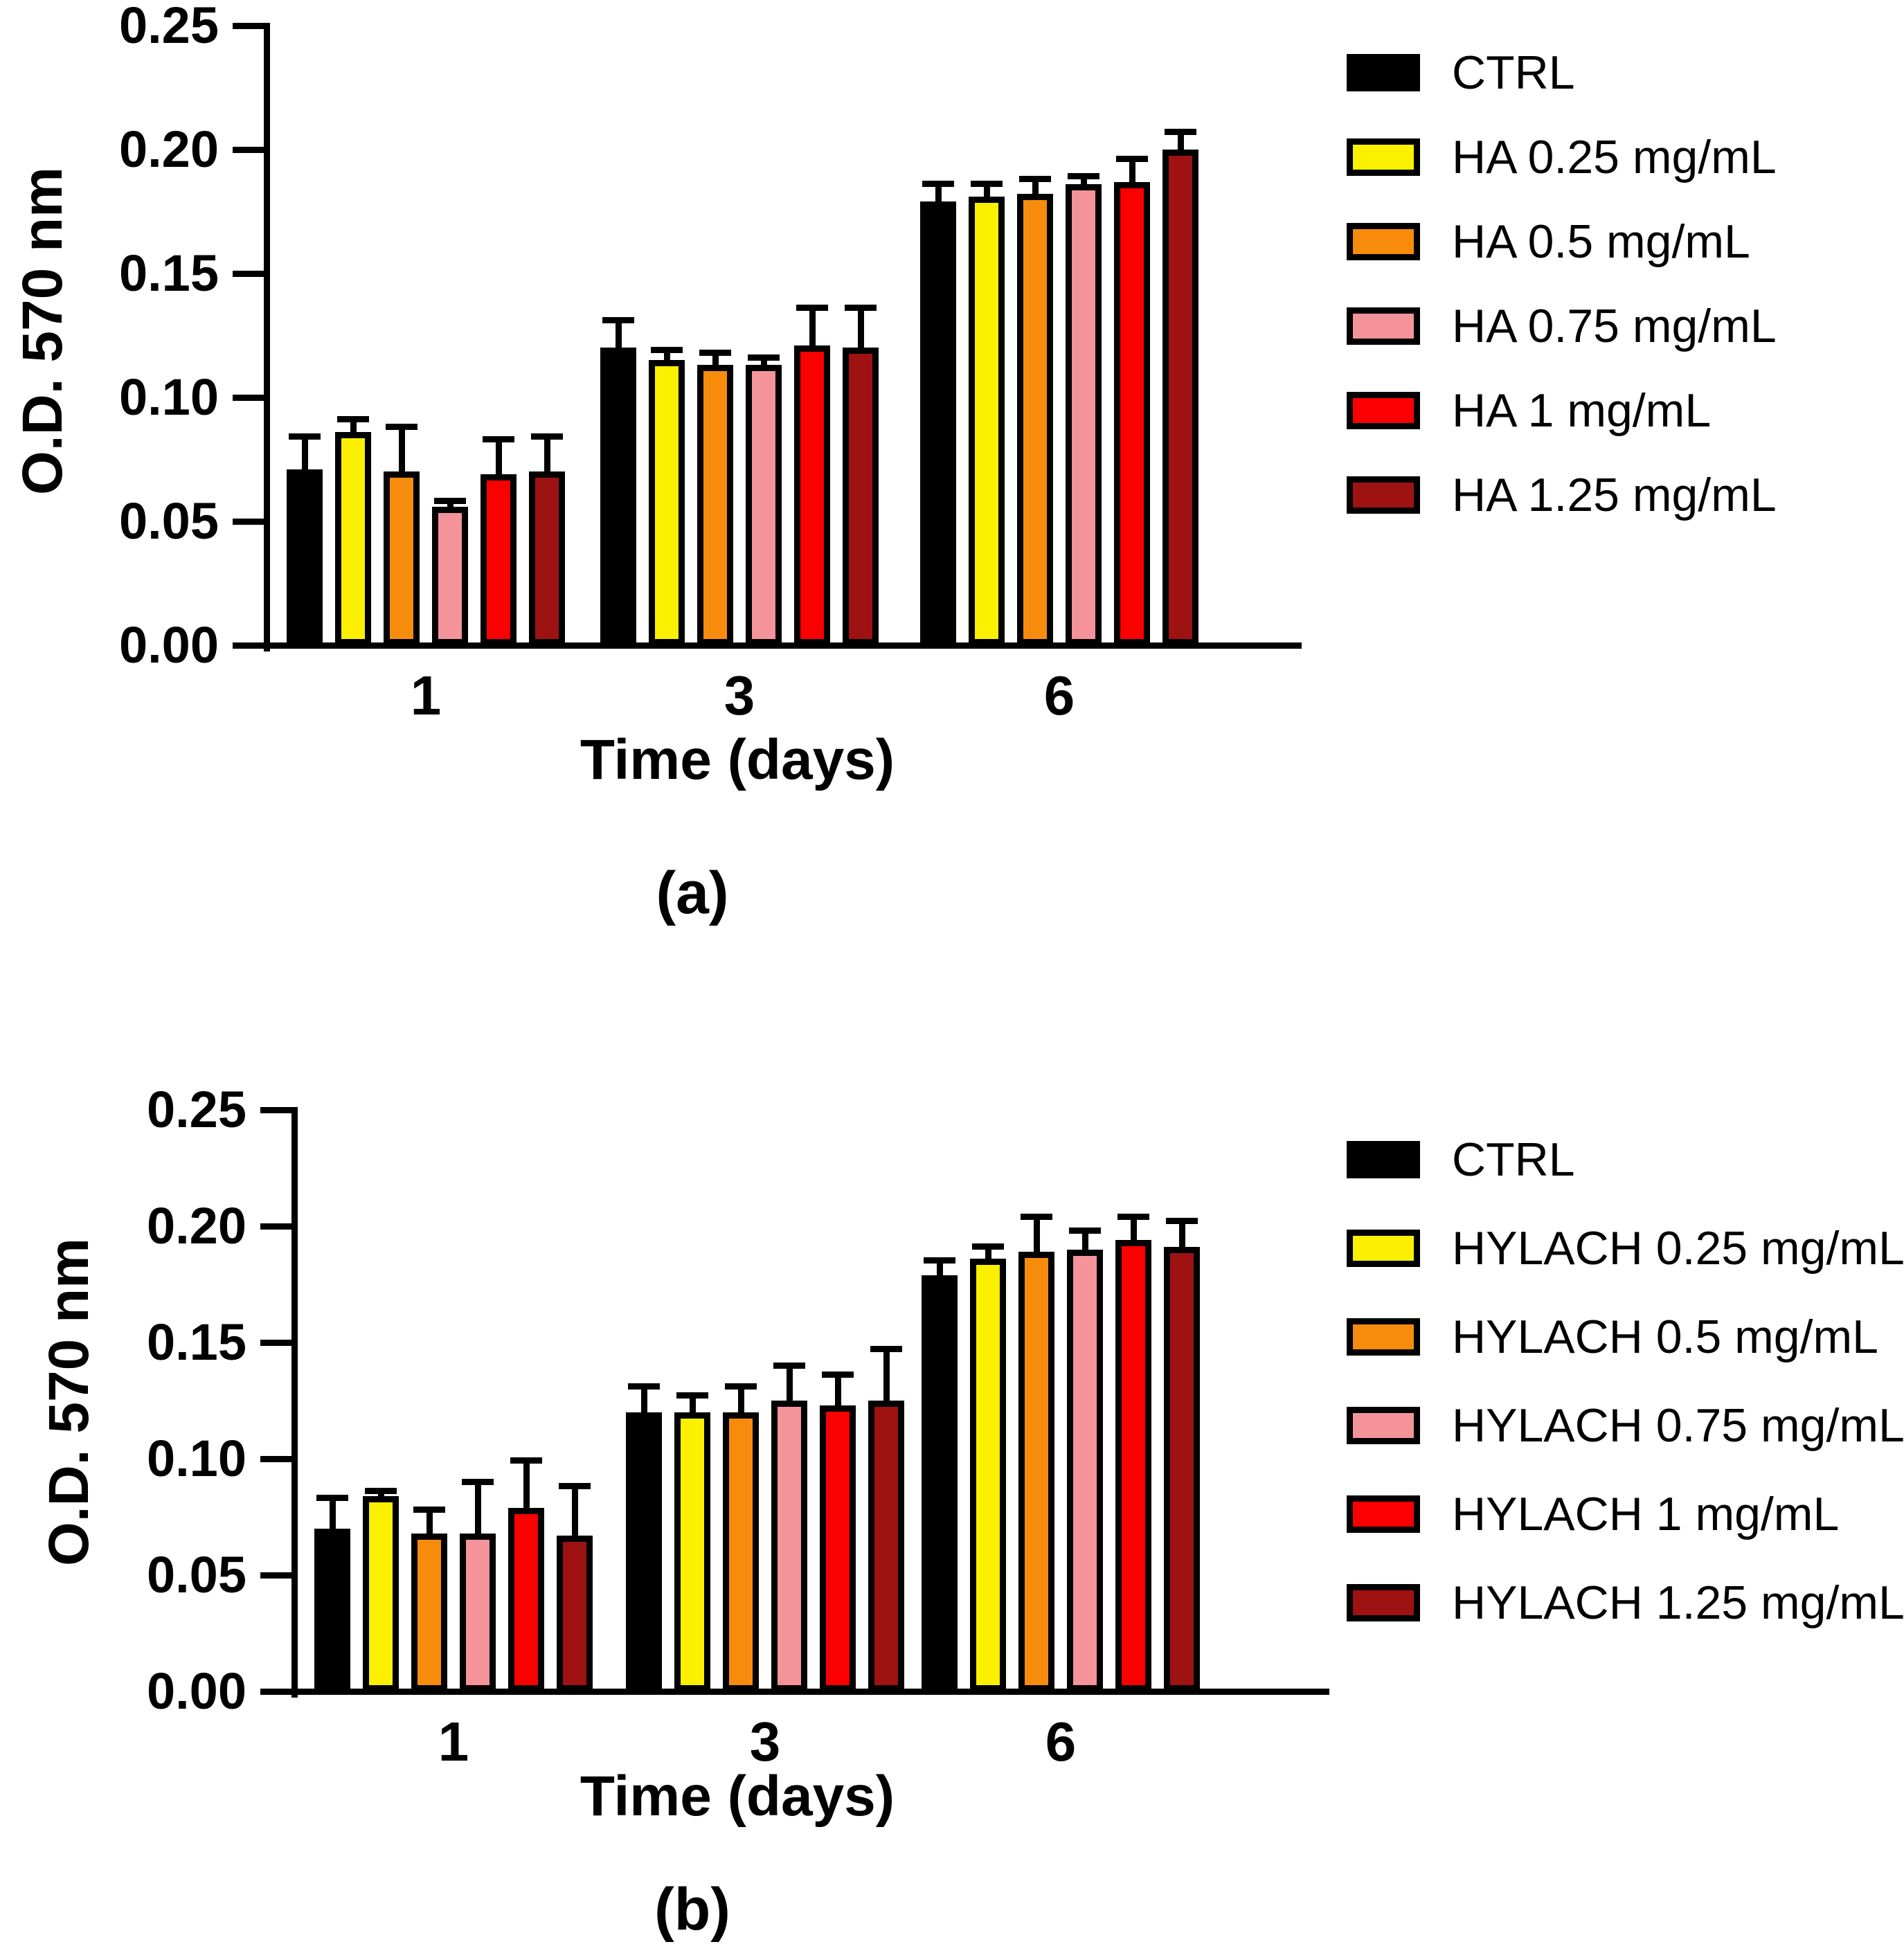 This screenshot has height=1951, width=1904. I want to click on y-tick-label: 0.20, so click(168, 149).